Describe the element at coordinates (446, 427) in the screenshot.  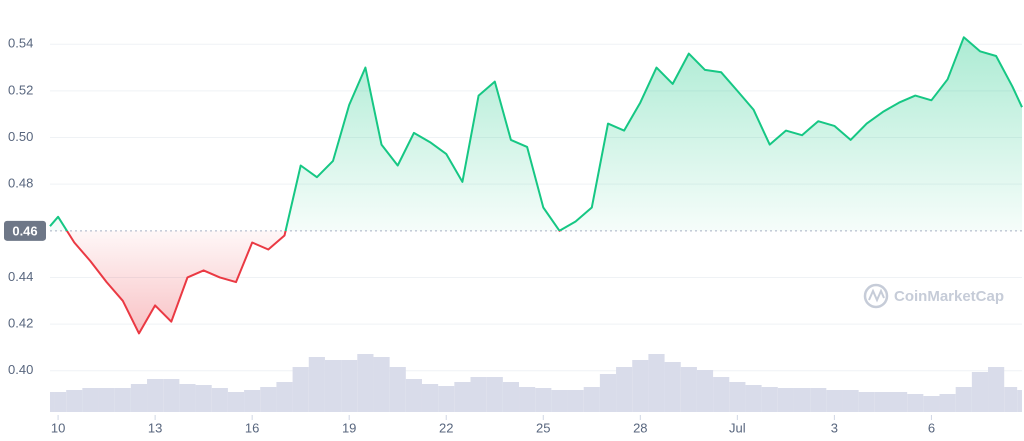
I see `x-tick-label: 22` at that location.